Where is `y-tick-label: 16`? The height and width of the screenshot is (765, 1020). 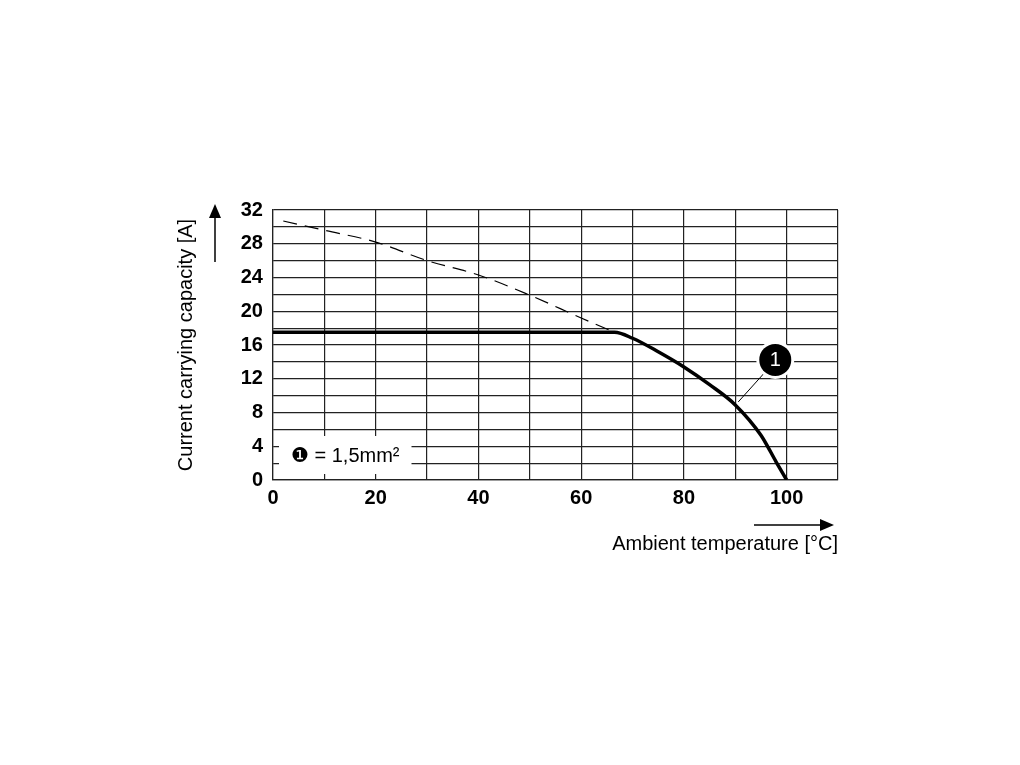
y-tick-label: 16 is located at coordinates (251, 343).